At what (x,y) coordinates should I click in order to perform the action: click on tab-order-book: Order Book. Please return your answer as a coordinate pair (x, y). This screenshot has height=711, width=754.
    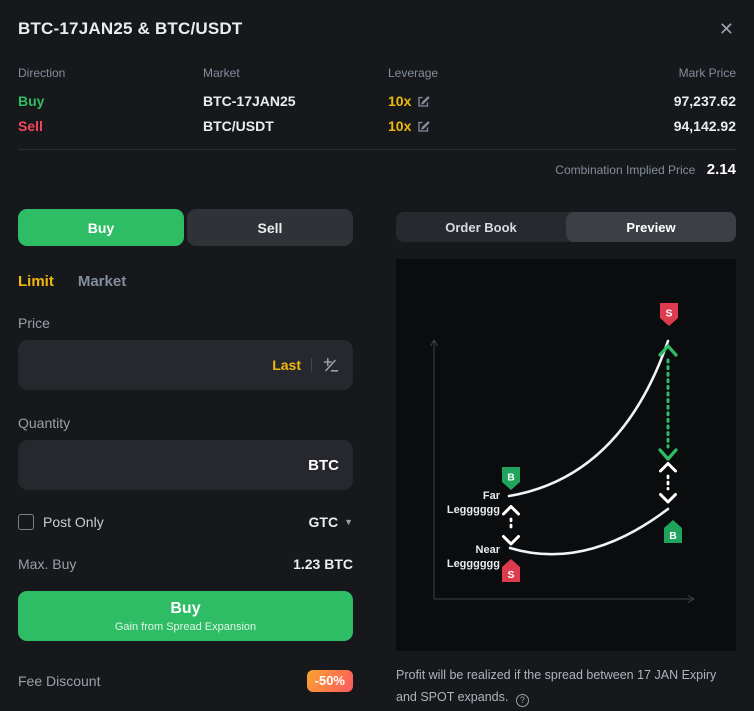
    Looking at the image, I should click on (481, 227).